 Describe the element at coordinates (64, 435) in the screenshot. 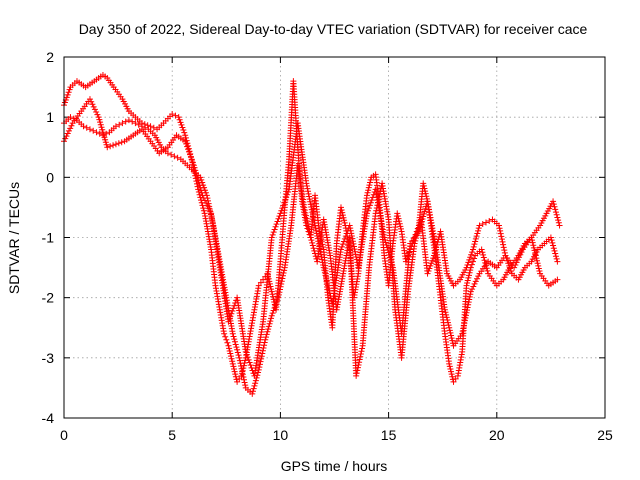

I see `x-tick-label: 0` at that location.